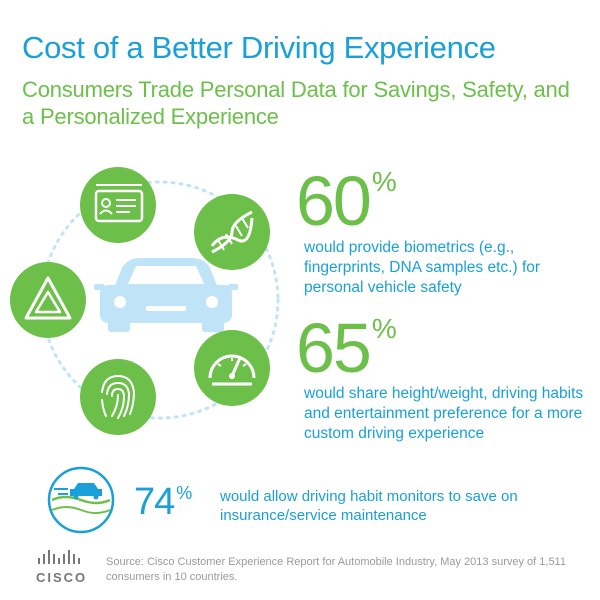 This screenshot has width=600, height=600. Describe the element at coordinates (118, 205) in the screenshot. I see `id-card-icon` at that location.